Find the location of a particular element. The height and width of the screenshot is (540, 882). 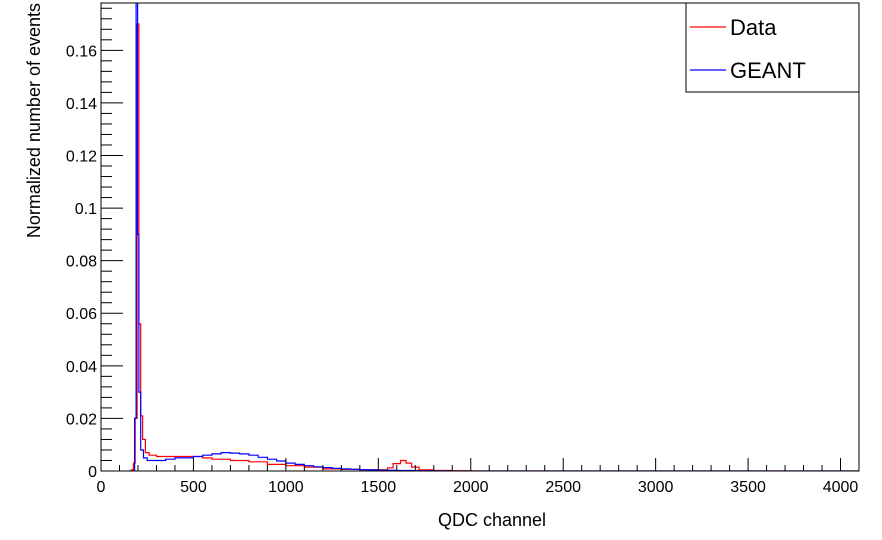

y-tick-label: 0.08 is located at coordinates (81, 262).